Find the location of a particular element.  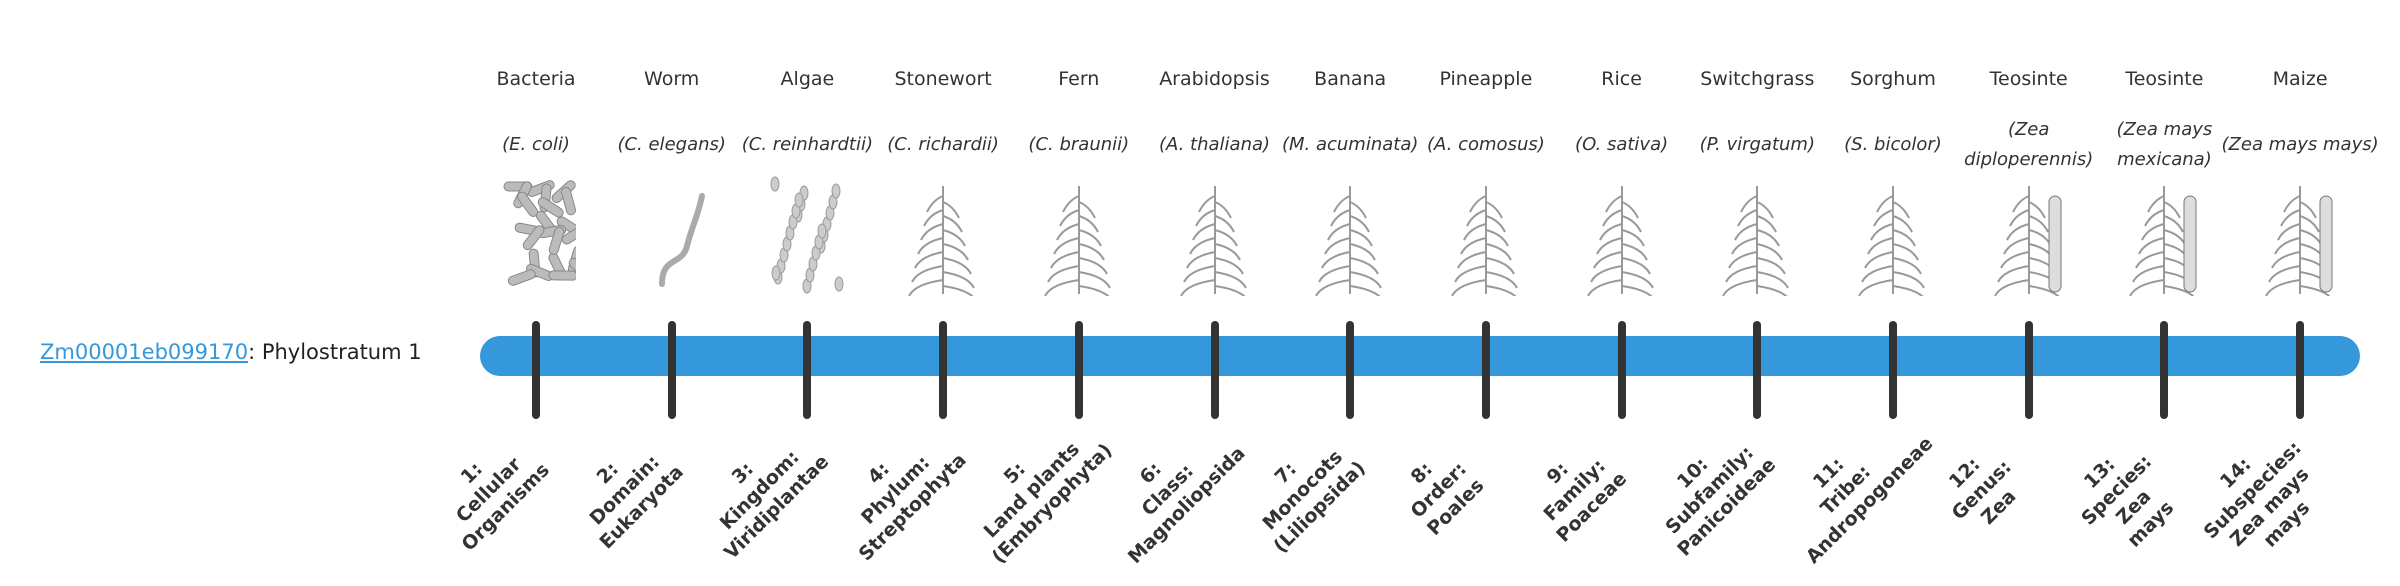

teosinte-icon is located at coordinates (2027, 241).